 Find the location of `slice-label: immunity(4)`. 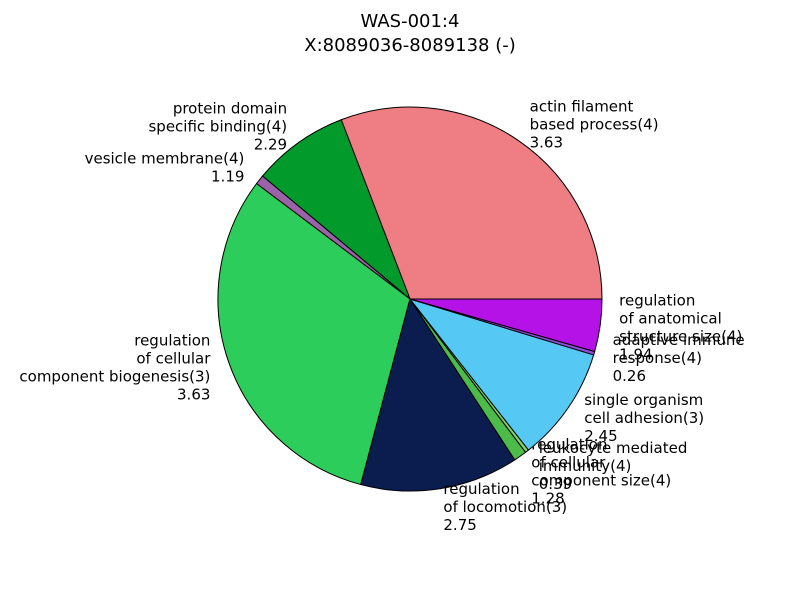

slice-label: immunity(4) is located at coordinates (585, 466).